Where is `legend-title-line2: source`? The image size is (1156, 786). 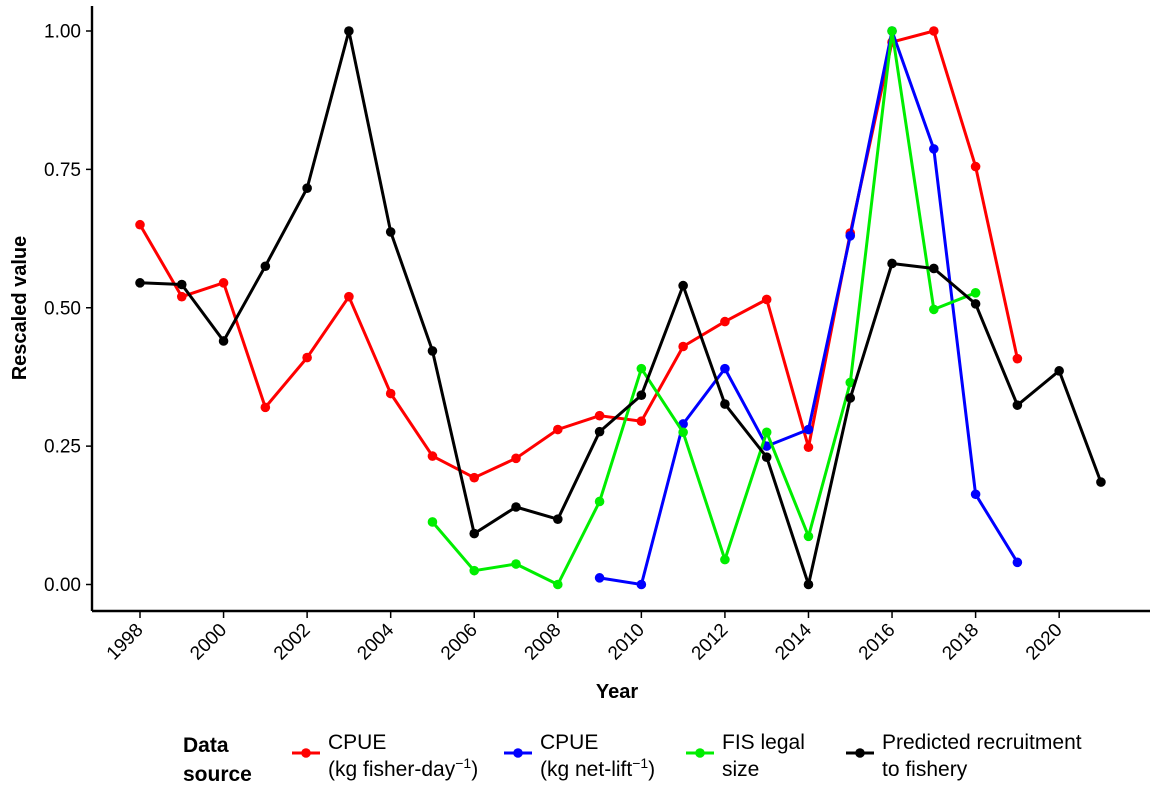
legend-title-line2: source is located at coordinates (217, 774).